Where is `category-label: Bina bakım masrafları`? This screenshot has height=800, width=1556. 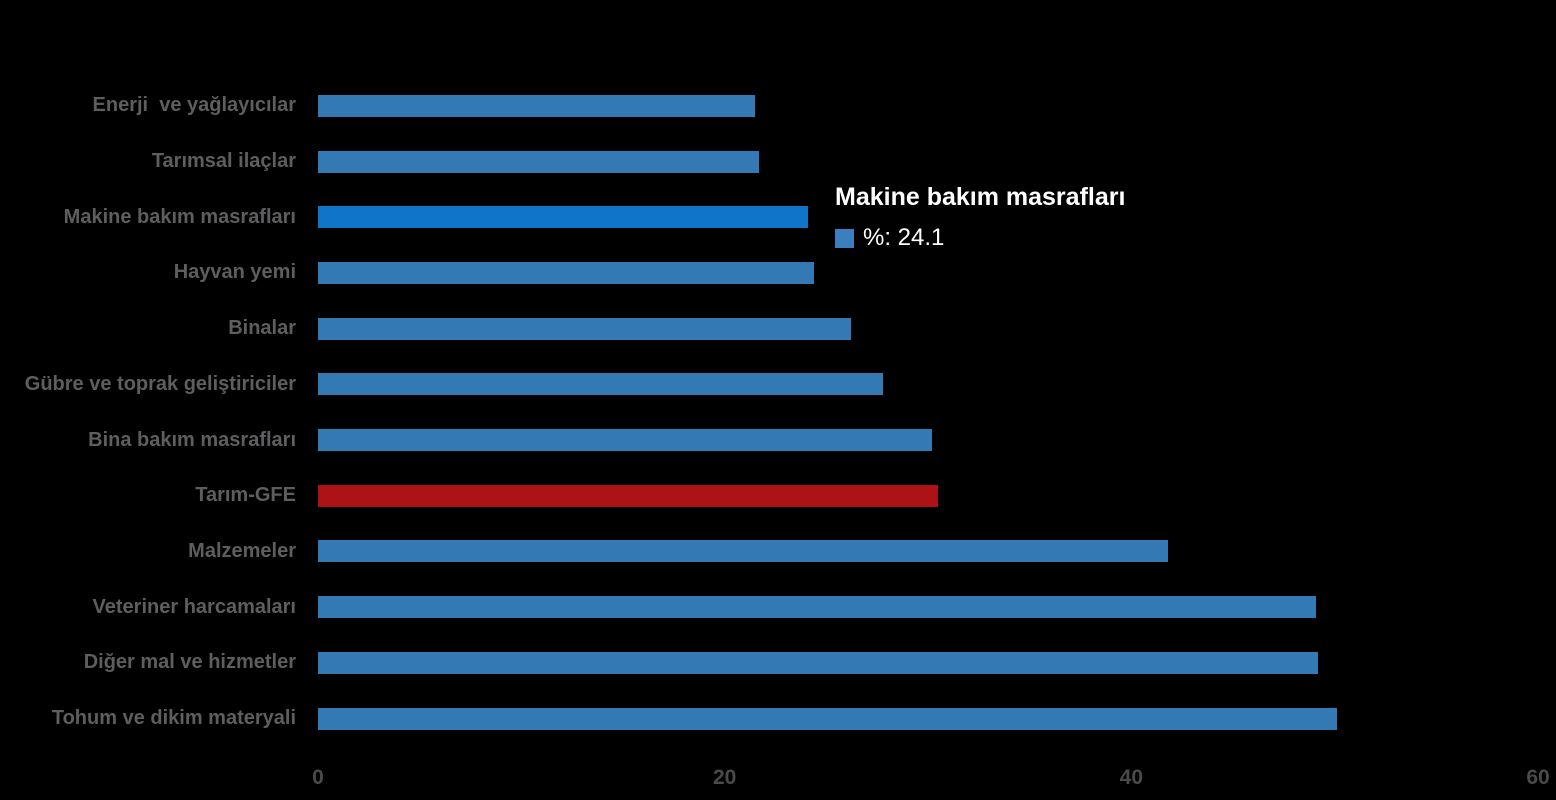
category-label: Bina bakım masrafları is located at coordinates (192, 439).